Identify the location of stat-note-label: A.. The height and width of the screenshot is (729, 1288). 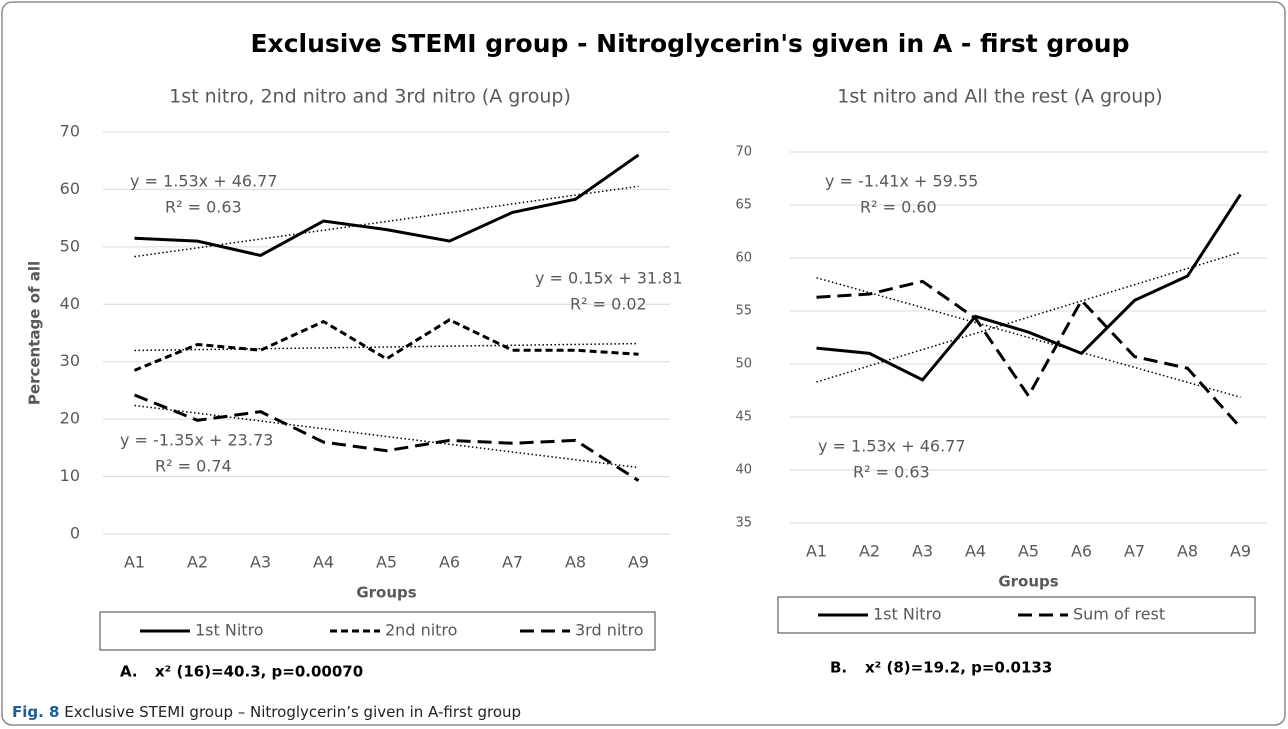
(129, 672).